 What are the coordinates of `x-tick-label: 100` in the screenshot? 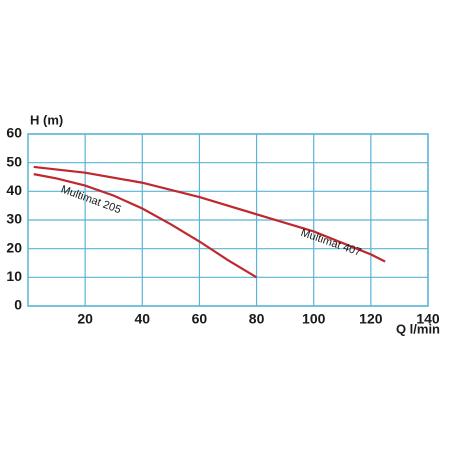 It's located at (314, 319).